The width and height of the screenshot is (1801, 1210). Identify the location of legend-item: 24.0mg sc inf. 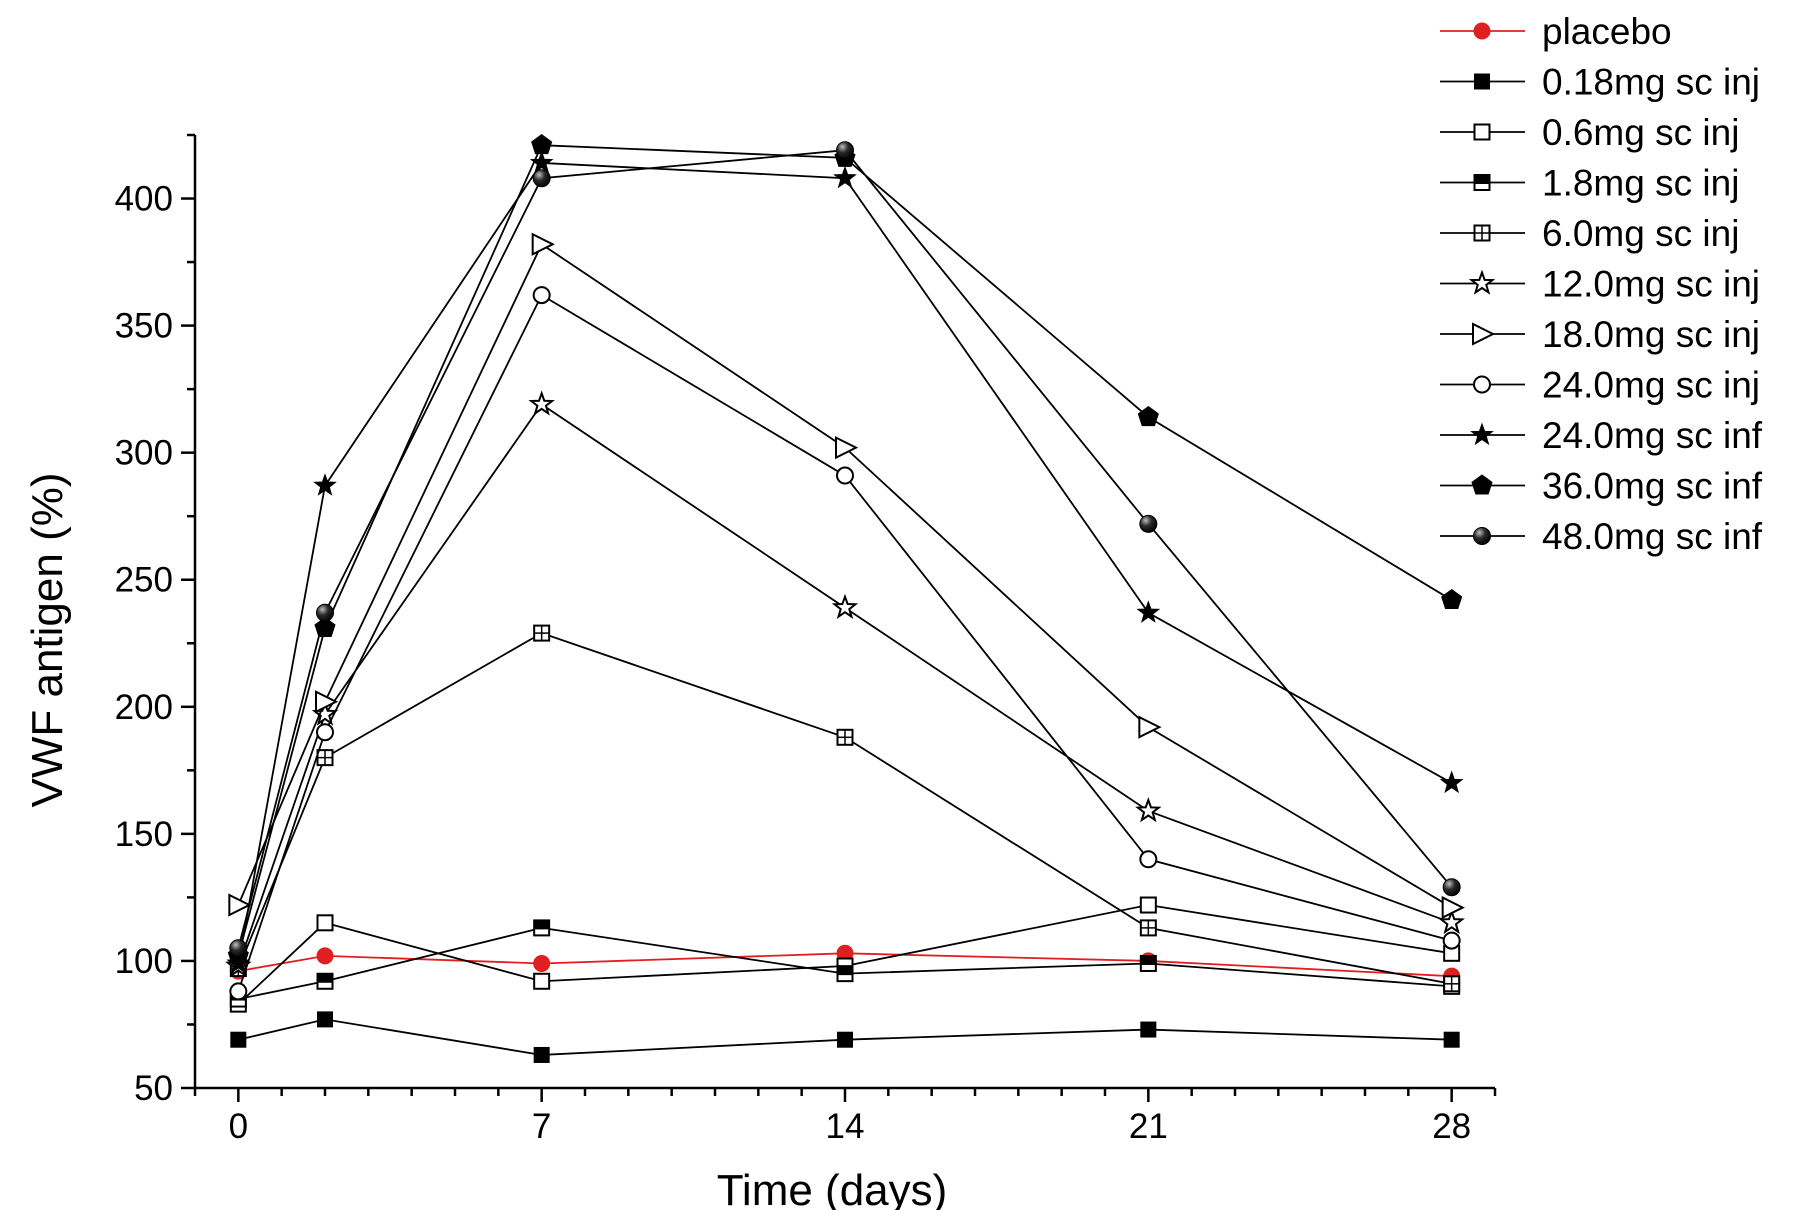
(1601, 435).